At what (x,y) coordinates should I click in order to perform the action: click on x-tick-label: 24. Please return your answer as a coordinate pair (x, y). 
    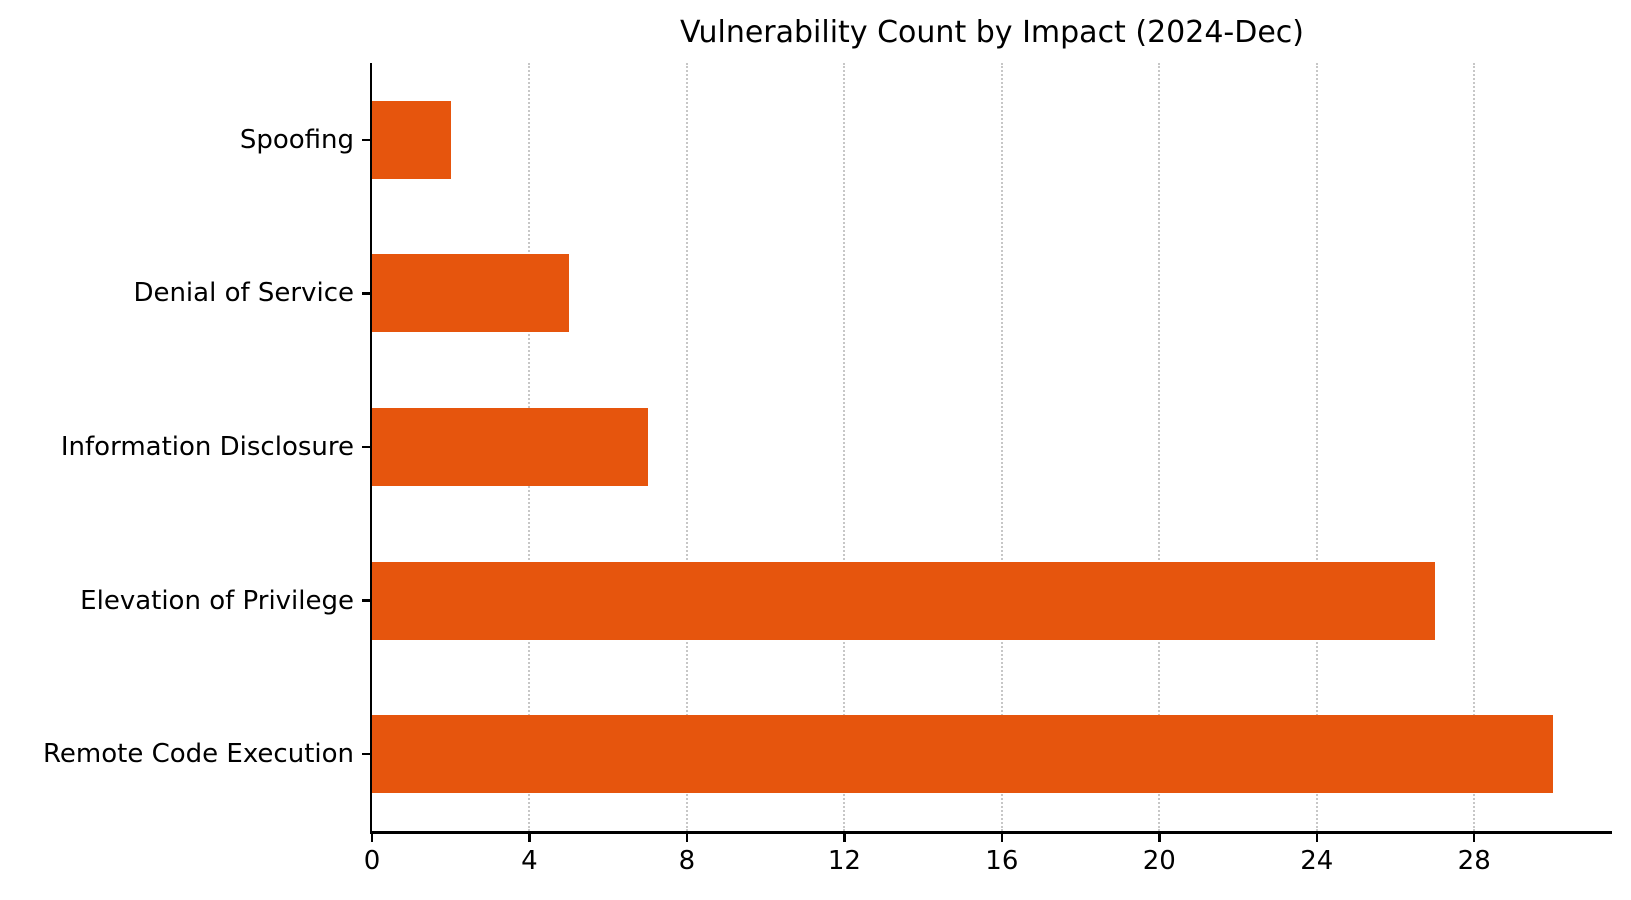
    Looking at the image, I should click on (1317, 861).